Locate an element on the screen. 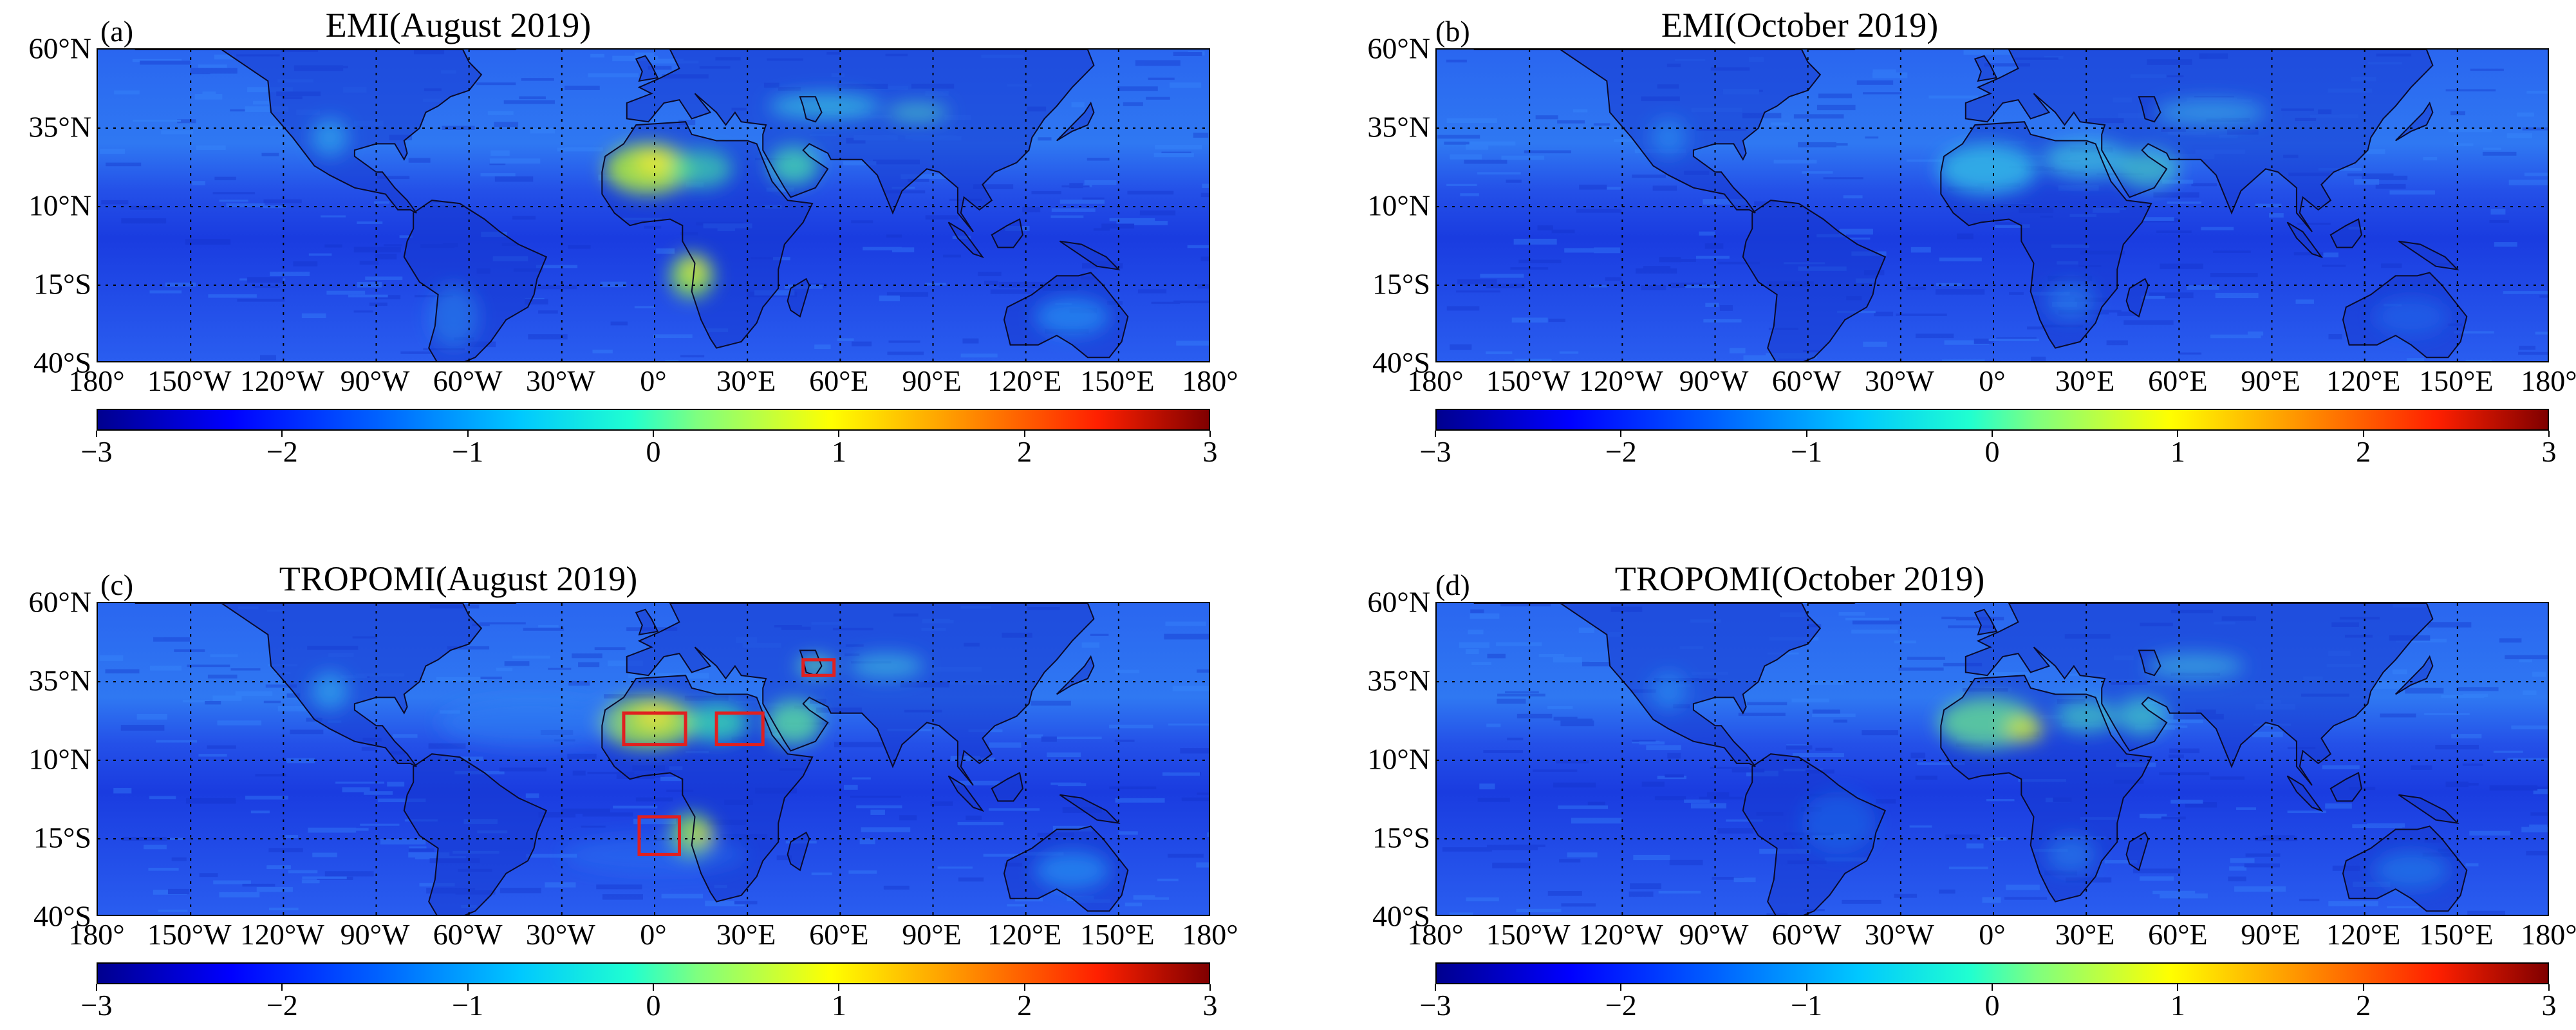  land-borneo is located at coordinates (1007, 786).